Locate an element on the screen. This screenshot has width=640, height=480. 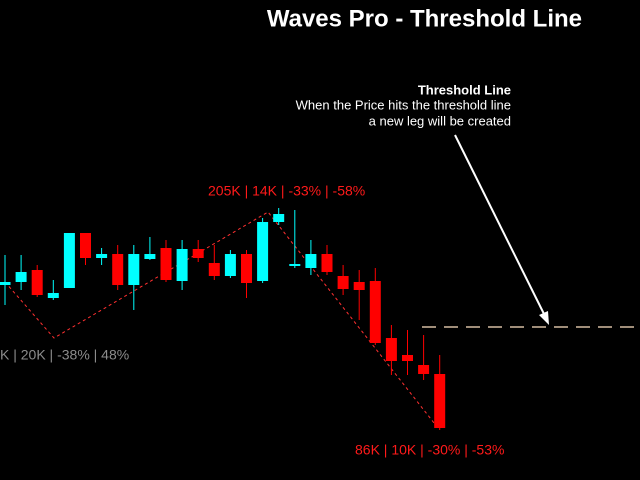
leg-label: 205K | 14K | -33% | -58% is located at coordinates (286, 191).